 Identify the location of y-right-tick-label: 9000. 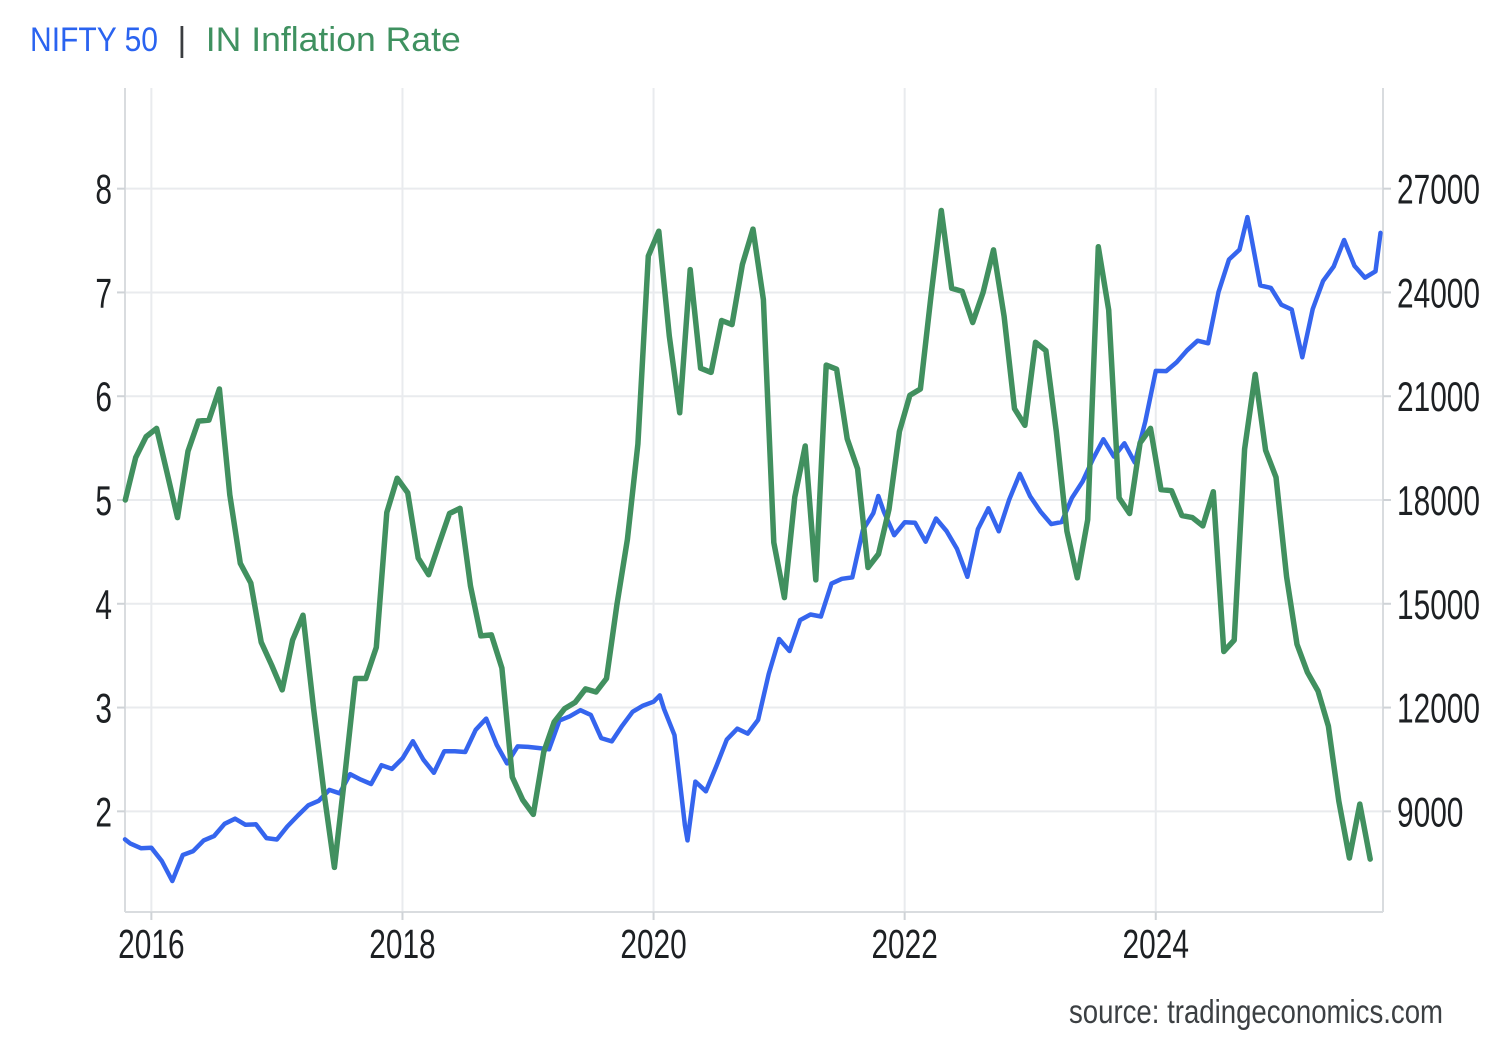
(1430, 811).